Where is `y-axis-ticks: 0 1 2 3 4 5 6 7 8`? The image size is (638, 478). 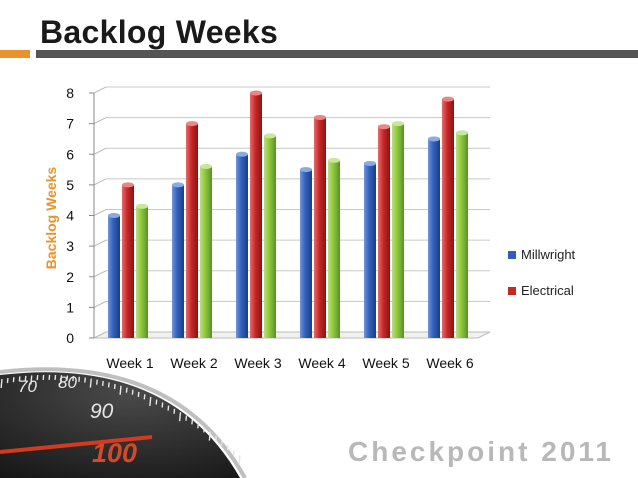
y-axis-ticks: 0 1 2 3 4 5 6 7 8 is located at coordinates (80, 215).